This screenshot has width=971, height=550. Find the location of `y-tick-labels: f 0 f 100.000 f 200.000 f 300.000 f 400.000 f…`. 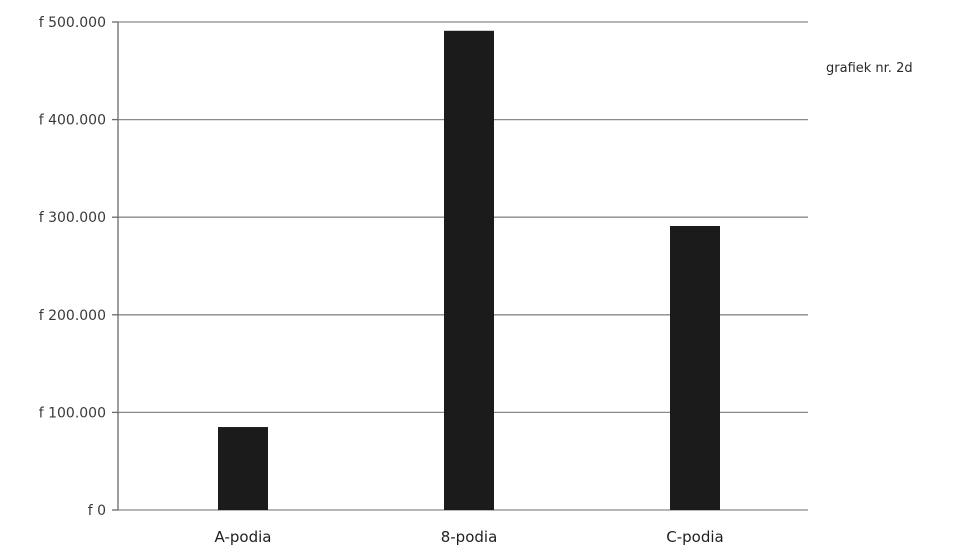

y-tick-labels: f 0 f 100.000 f 200.000 f 300.000 f 400.000 f… is located at coordinates (72, 267).